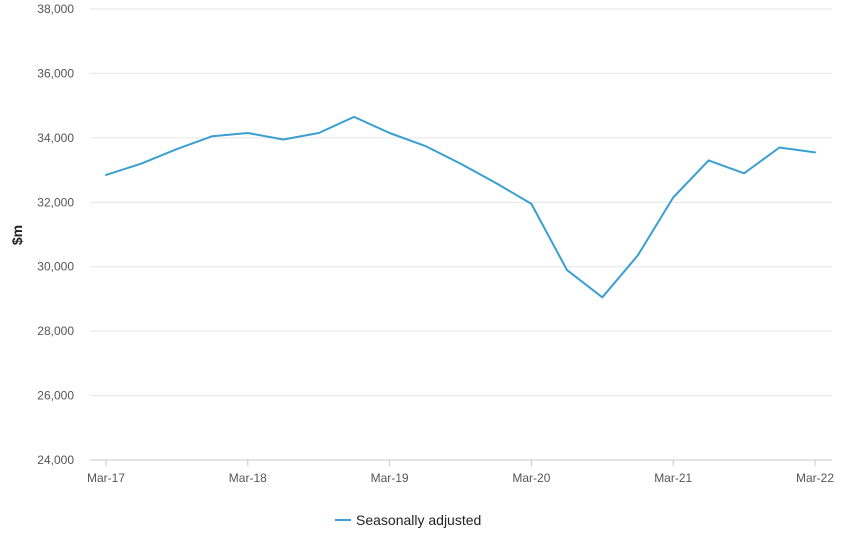 This screenshot has width=841, height=545. Describe the element at coordinates (55, 202) in the screenshot. I see `y-tick-label: 32,000` at that location.